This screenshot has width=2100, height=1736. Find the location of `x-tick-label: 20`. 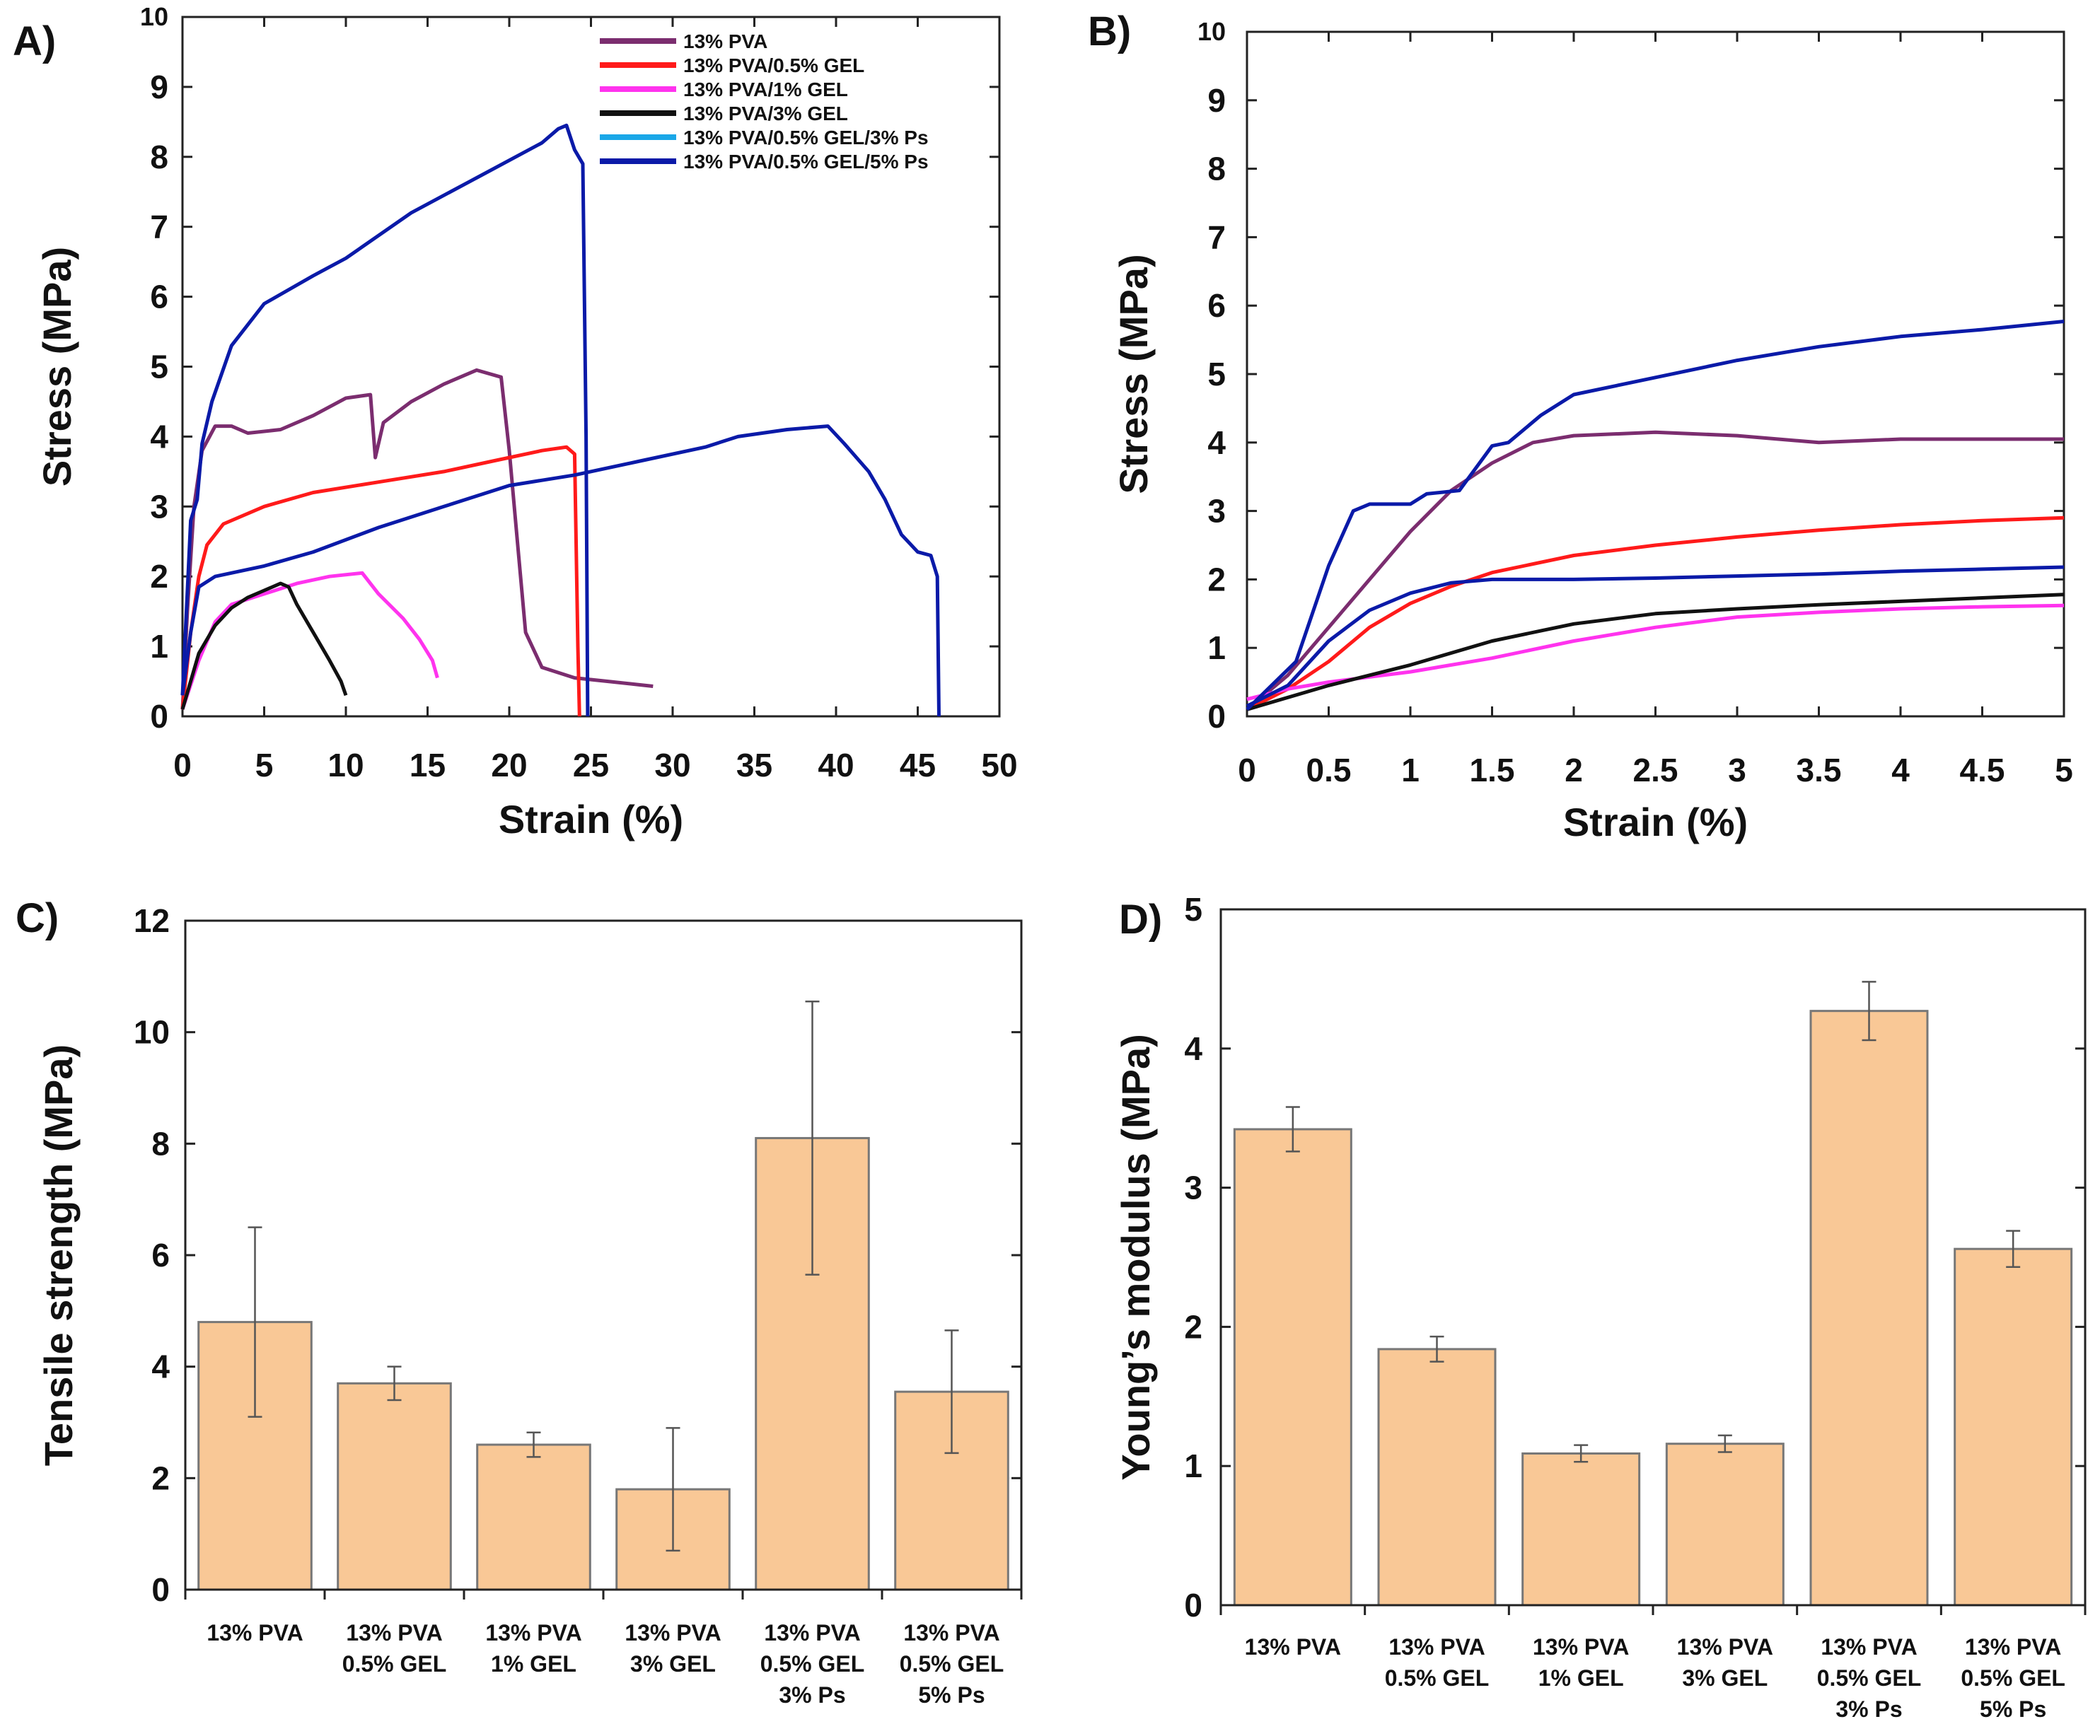

x-tick-label: 20 is located at coordinates (509, 765).